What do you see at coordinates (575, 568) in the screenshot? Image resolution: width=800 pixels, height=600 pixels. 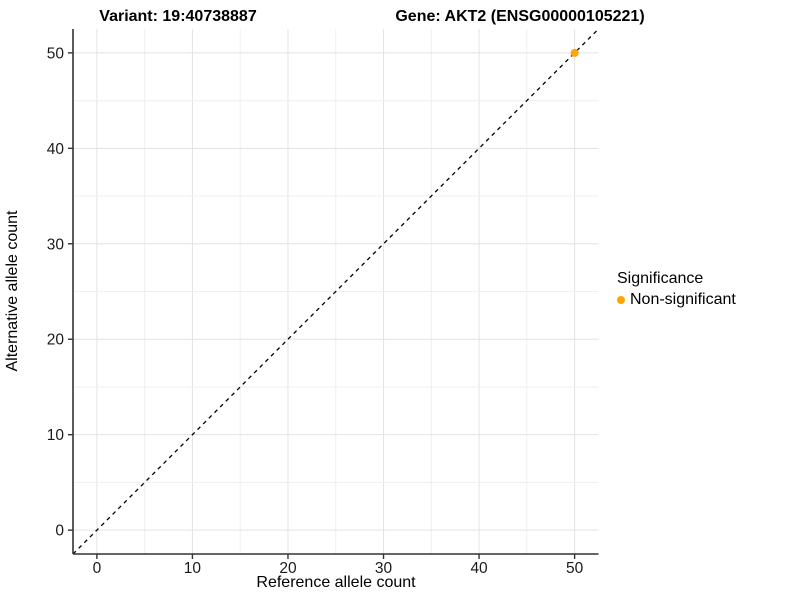 I see `x-tick-label: 50` at bounding box center [575, 568].